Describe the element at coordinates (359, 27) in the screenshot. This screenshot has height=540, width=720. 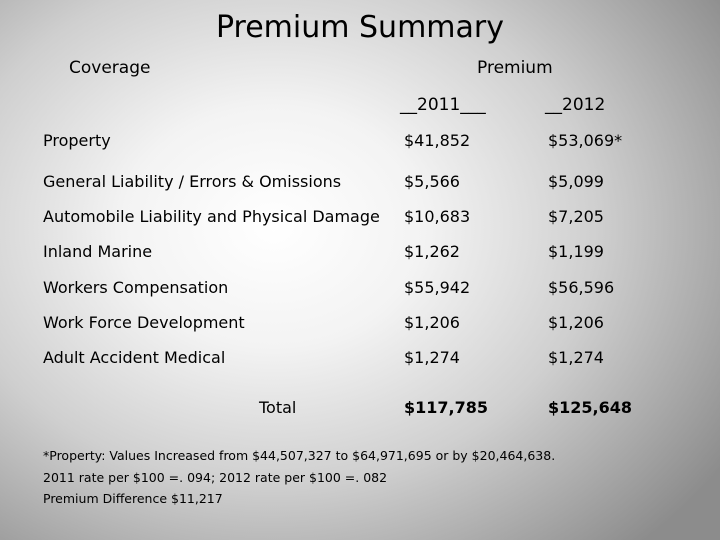
I see `slide-title: Premium Summary` at that location.